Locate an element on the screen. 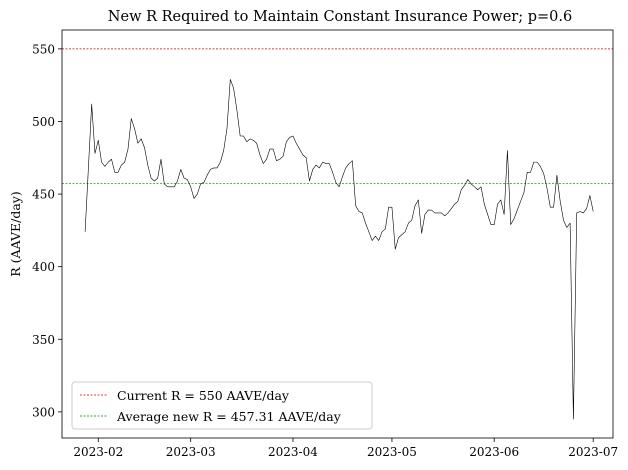 Image resolution: width=628 pixels, height=470 pixels. x-tick-label: 2023-06 is located at coordinates (494, 452).